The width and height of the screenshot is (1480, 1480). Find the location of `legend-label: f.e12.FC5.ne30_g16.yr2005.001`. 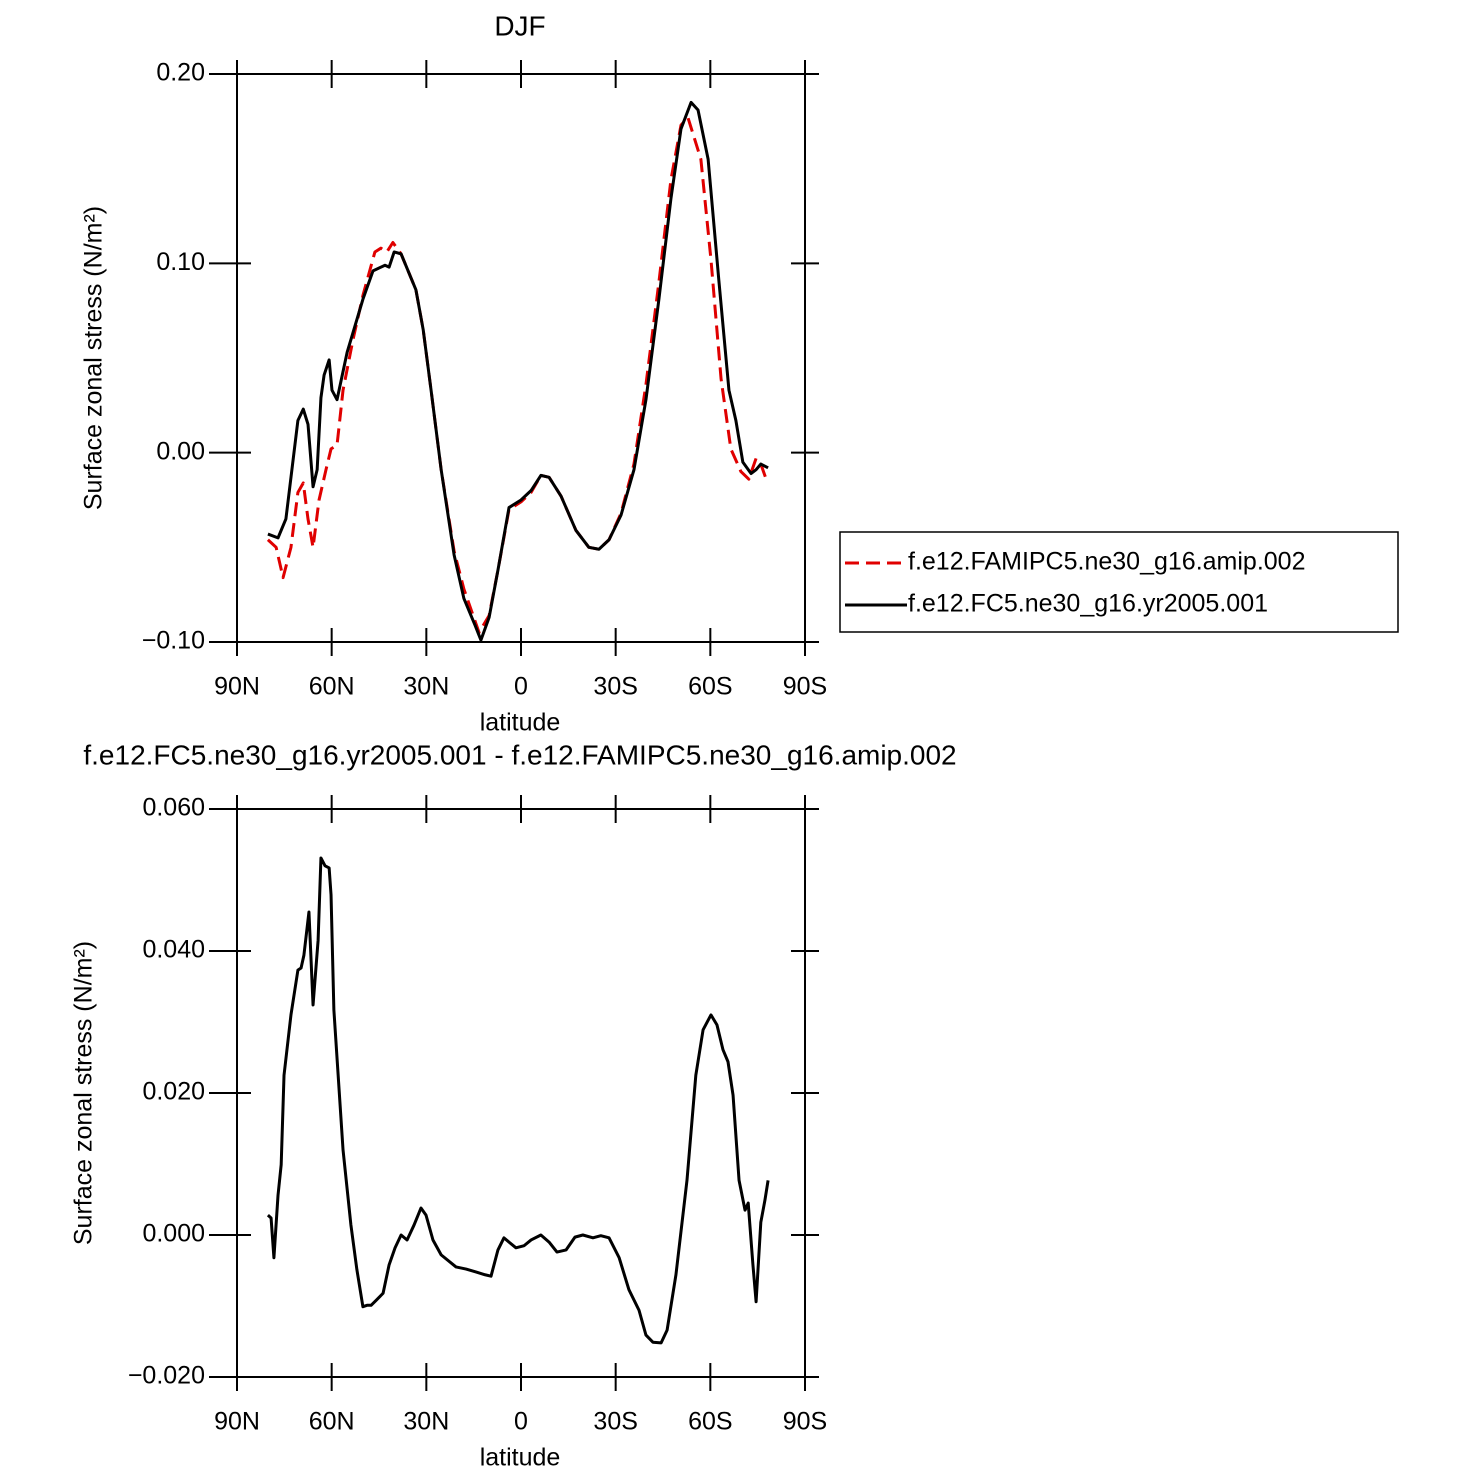

legend-label: f.e12.FC5.ne30_g16.yr2005.001 is located at coordinates (1088, 604).